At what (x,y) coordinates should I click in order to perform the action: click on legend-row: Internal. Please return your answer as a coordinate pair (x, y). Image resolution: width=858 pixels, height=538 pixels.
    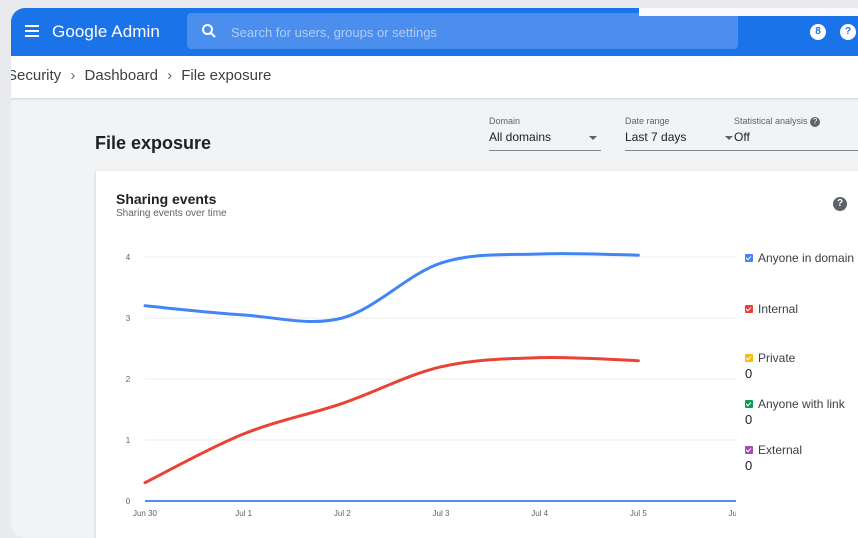
    Looking at the image, I should click on (771, 309).